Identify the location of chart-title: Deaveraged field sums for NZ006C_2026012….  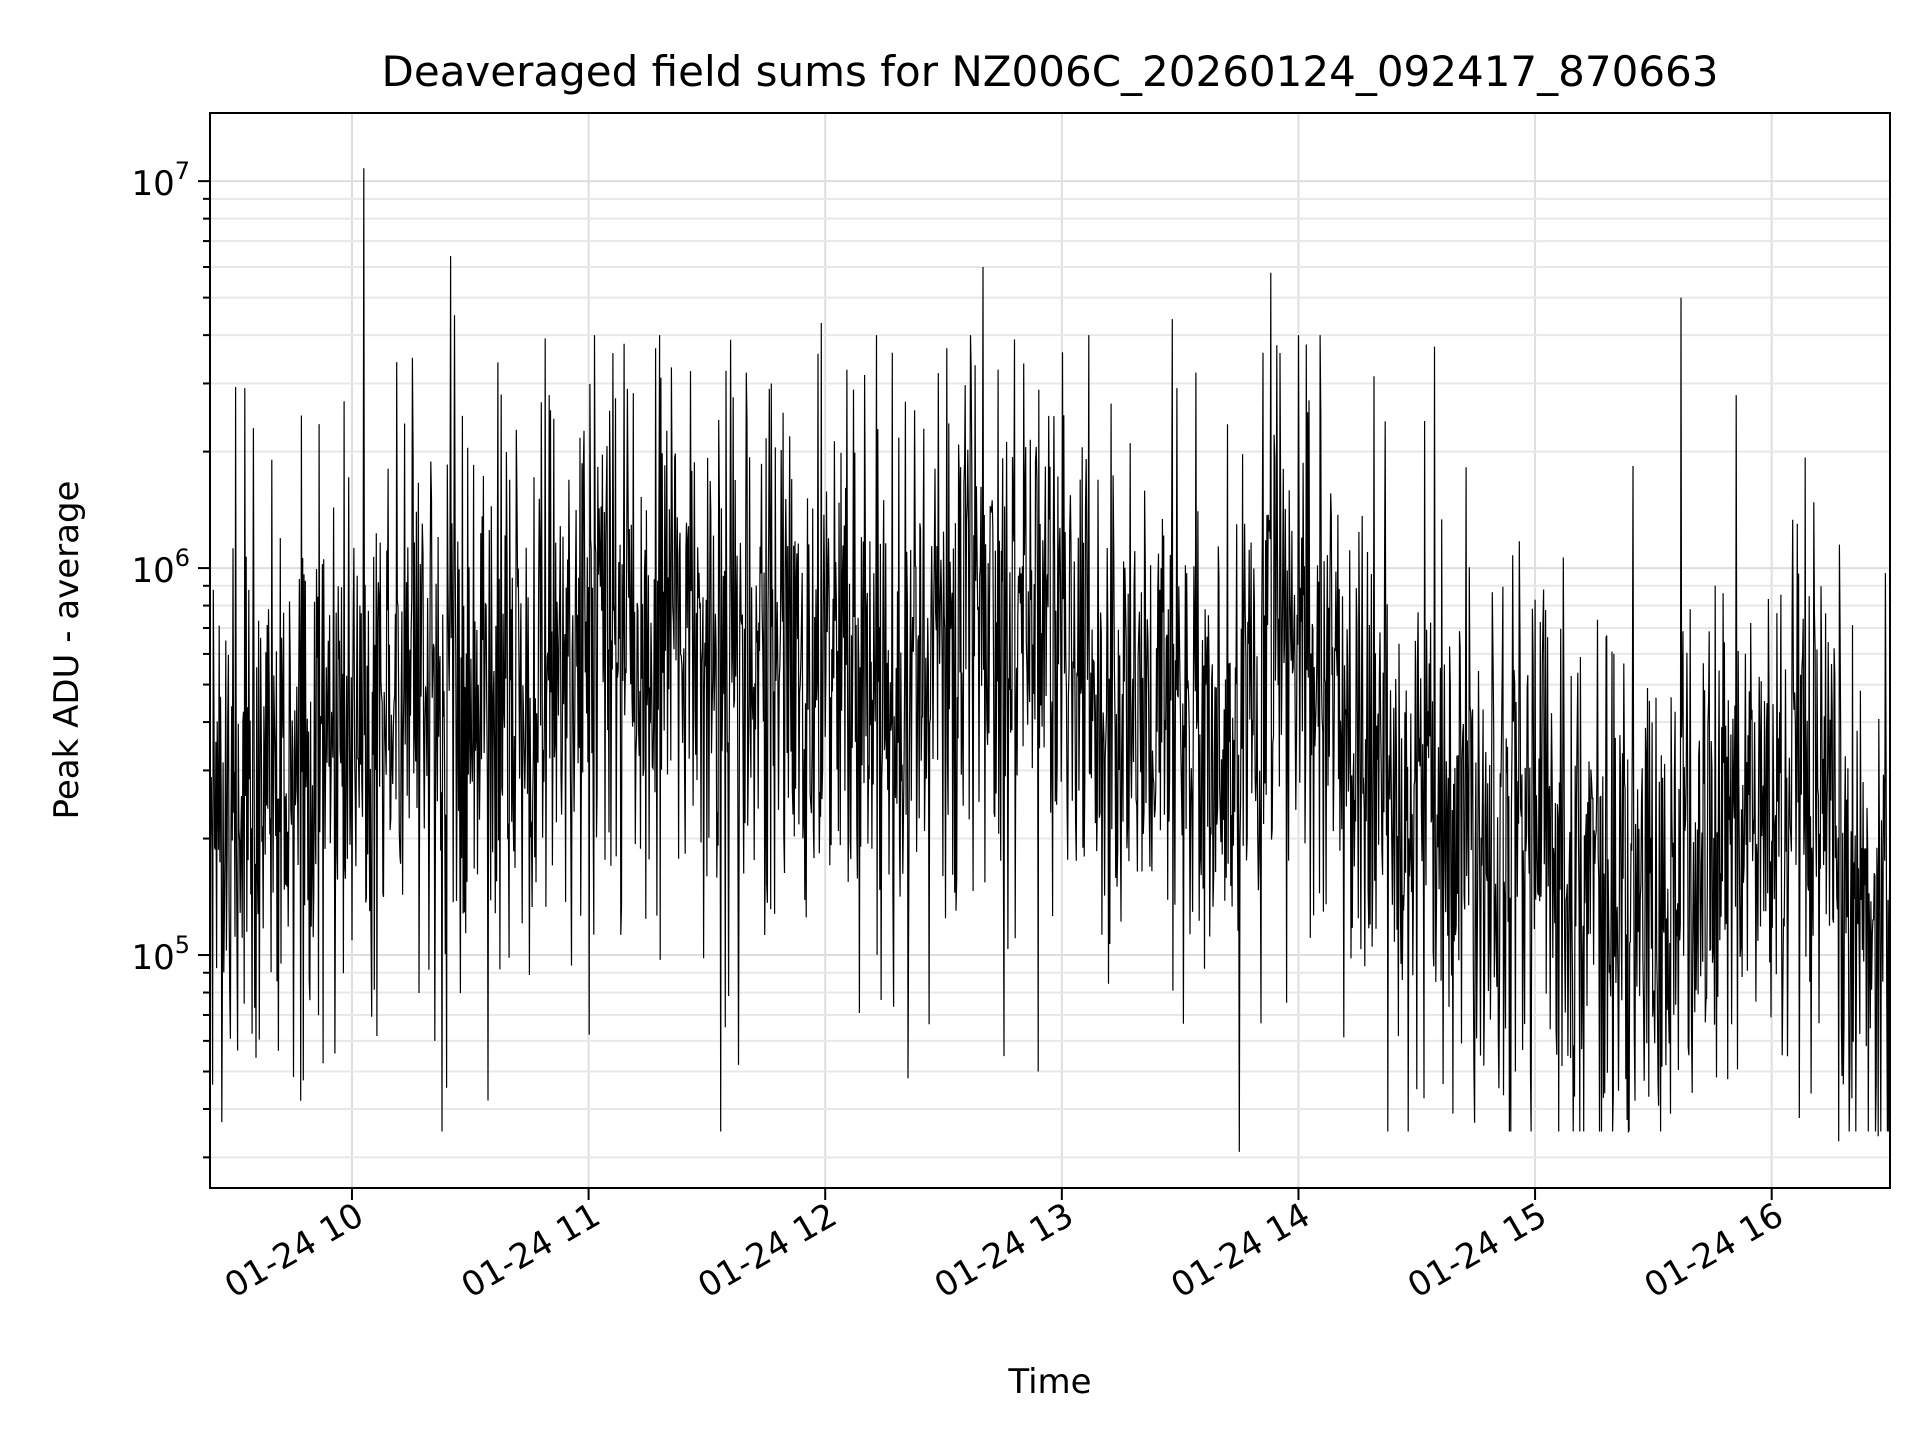
(1050, 71).